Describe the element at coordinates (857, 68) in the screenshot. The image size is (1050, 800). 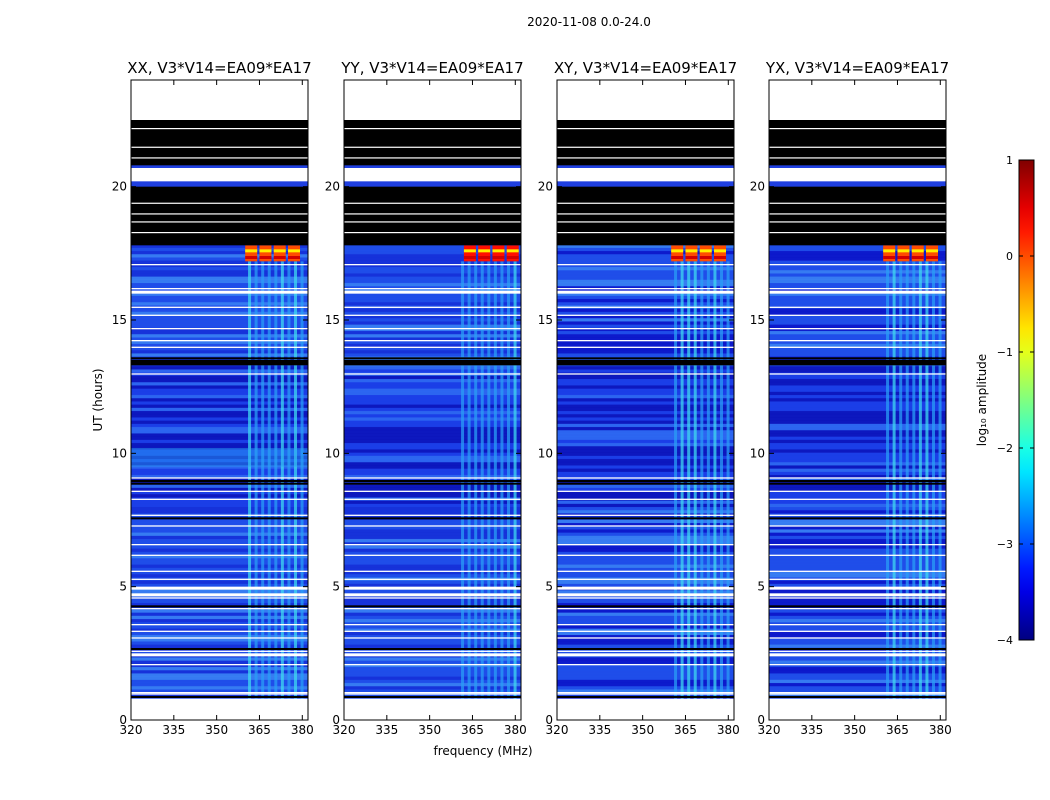
I see `panel-title: YX, V3*V14=EA09*EA17` at that location.